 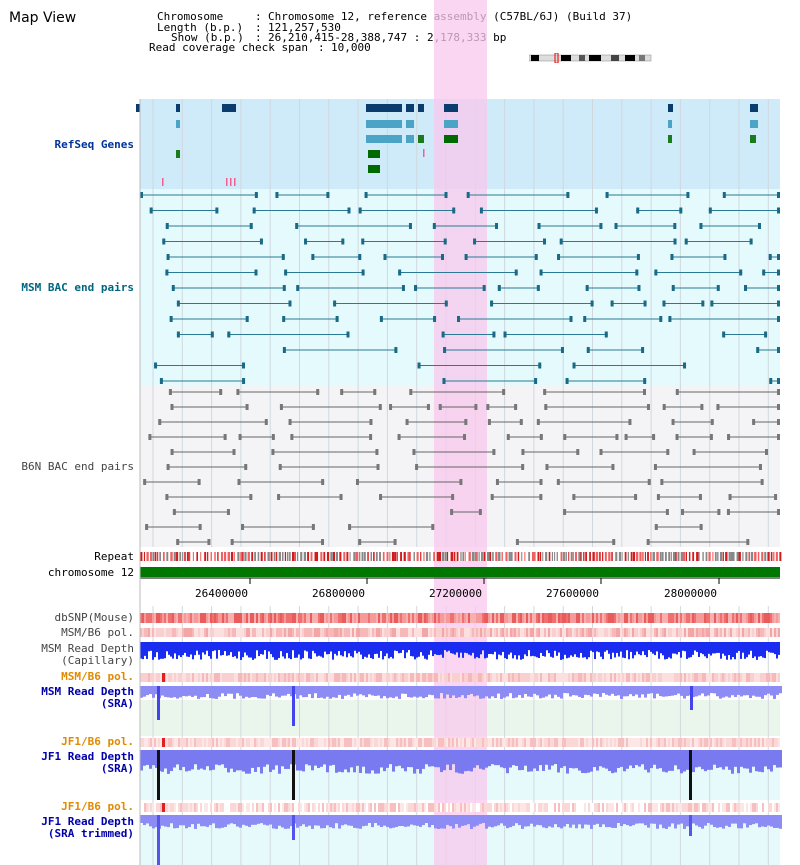 What do you see at coordinates (690, 593) in the screenshot?
I see `axis-tick-label: 28000000` at bounding box center [690, 593].